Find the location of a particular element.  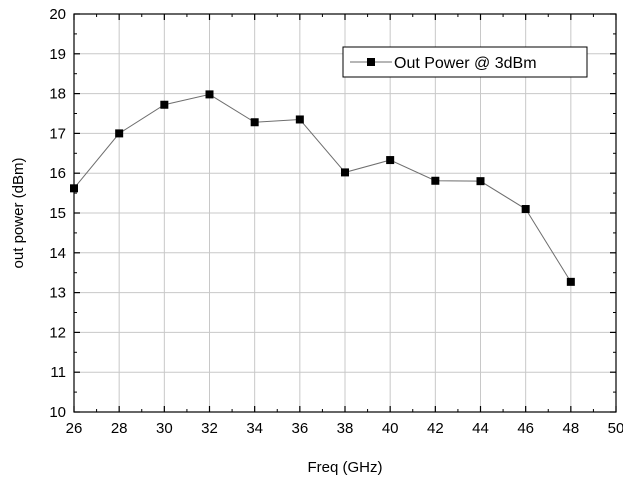

x-tick-label-40: 40 is located at coordinates (390, 428).